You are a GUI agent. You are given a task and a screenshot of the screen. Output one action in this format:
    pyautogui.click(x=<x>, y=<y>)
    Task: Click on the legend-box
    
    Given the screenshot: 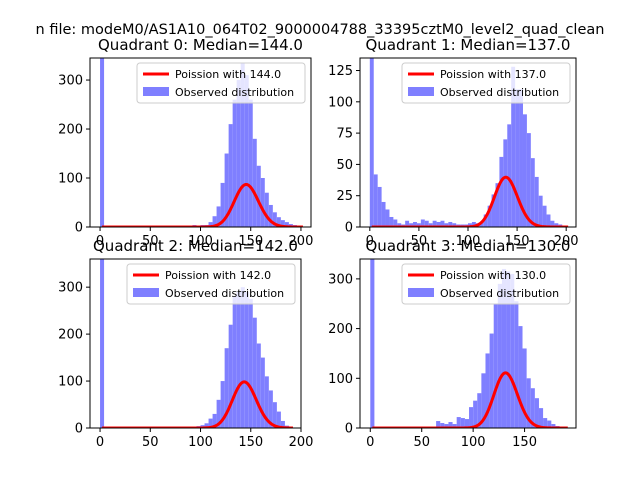 What is the action you would take?
    pyautogui.click(x=211, y=284)
    